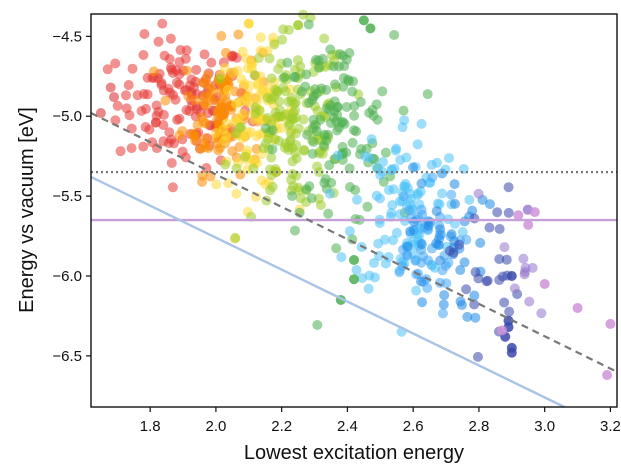 The width and height of the screenshot is (621, 464). I want to click on x-axis-ticks: 1.8 2.0 2.2 2.4 2.6 2.8 3.0 3.2, so click(380, 421).